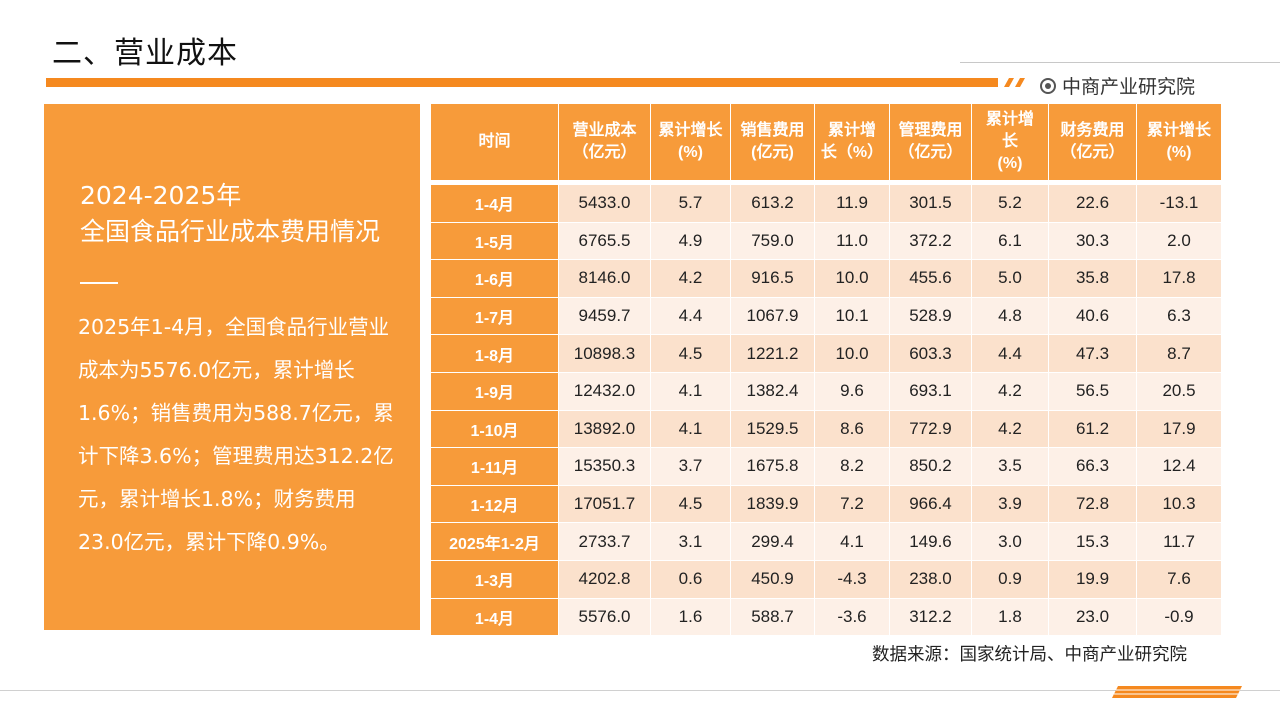 The width and height of the screenshot is (1280, 720). What do you see at coordinates (772, 152) in the screenshot?
I see `column-header-line: (亿元)` at bounding box center [772, 152].